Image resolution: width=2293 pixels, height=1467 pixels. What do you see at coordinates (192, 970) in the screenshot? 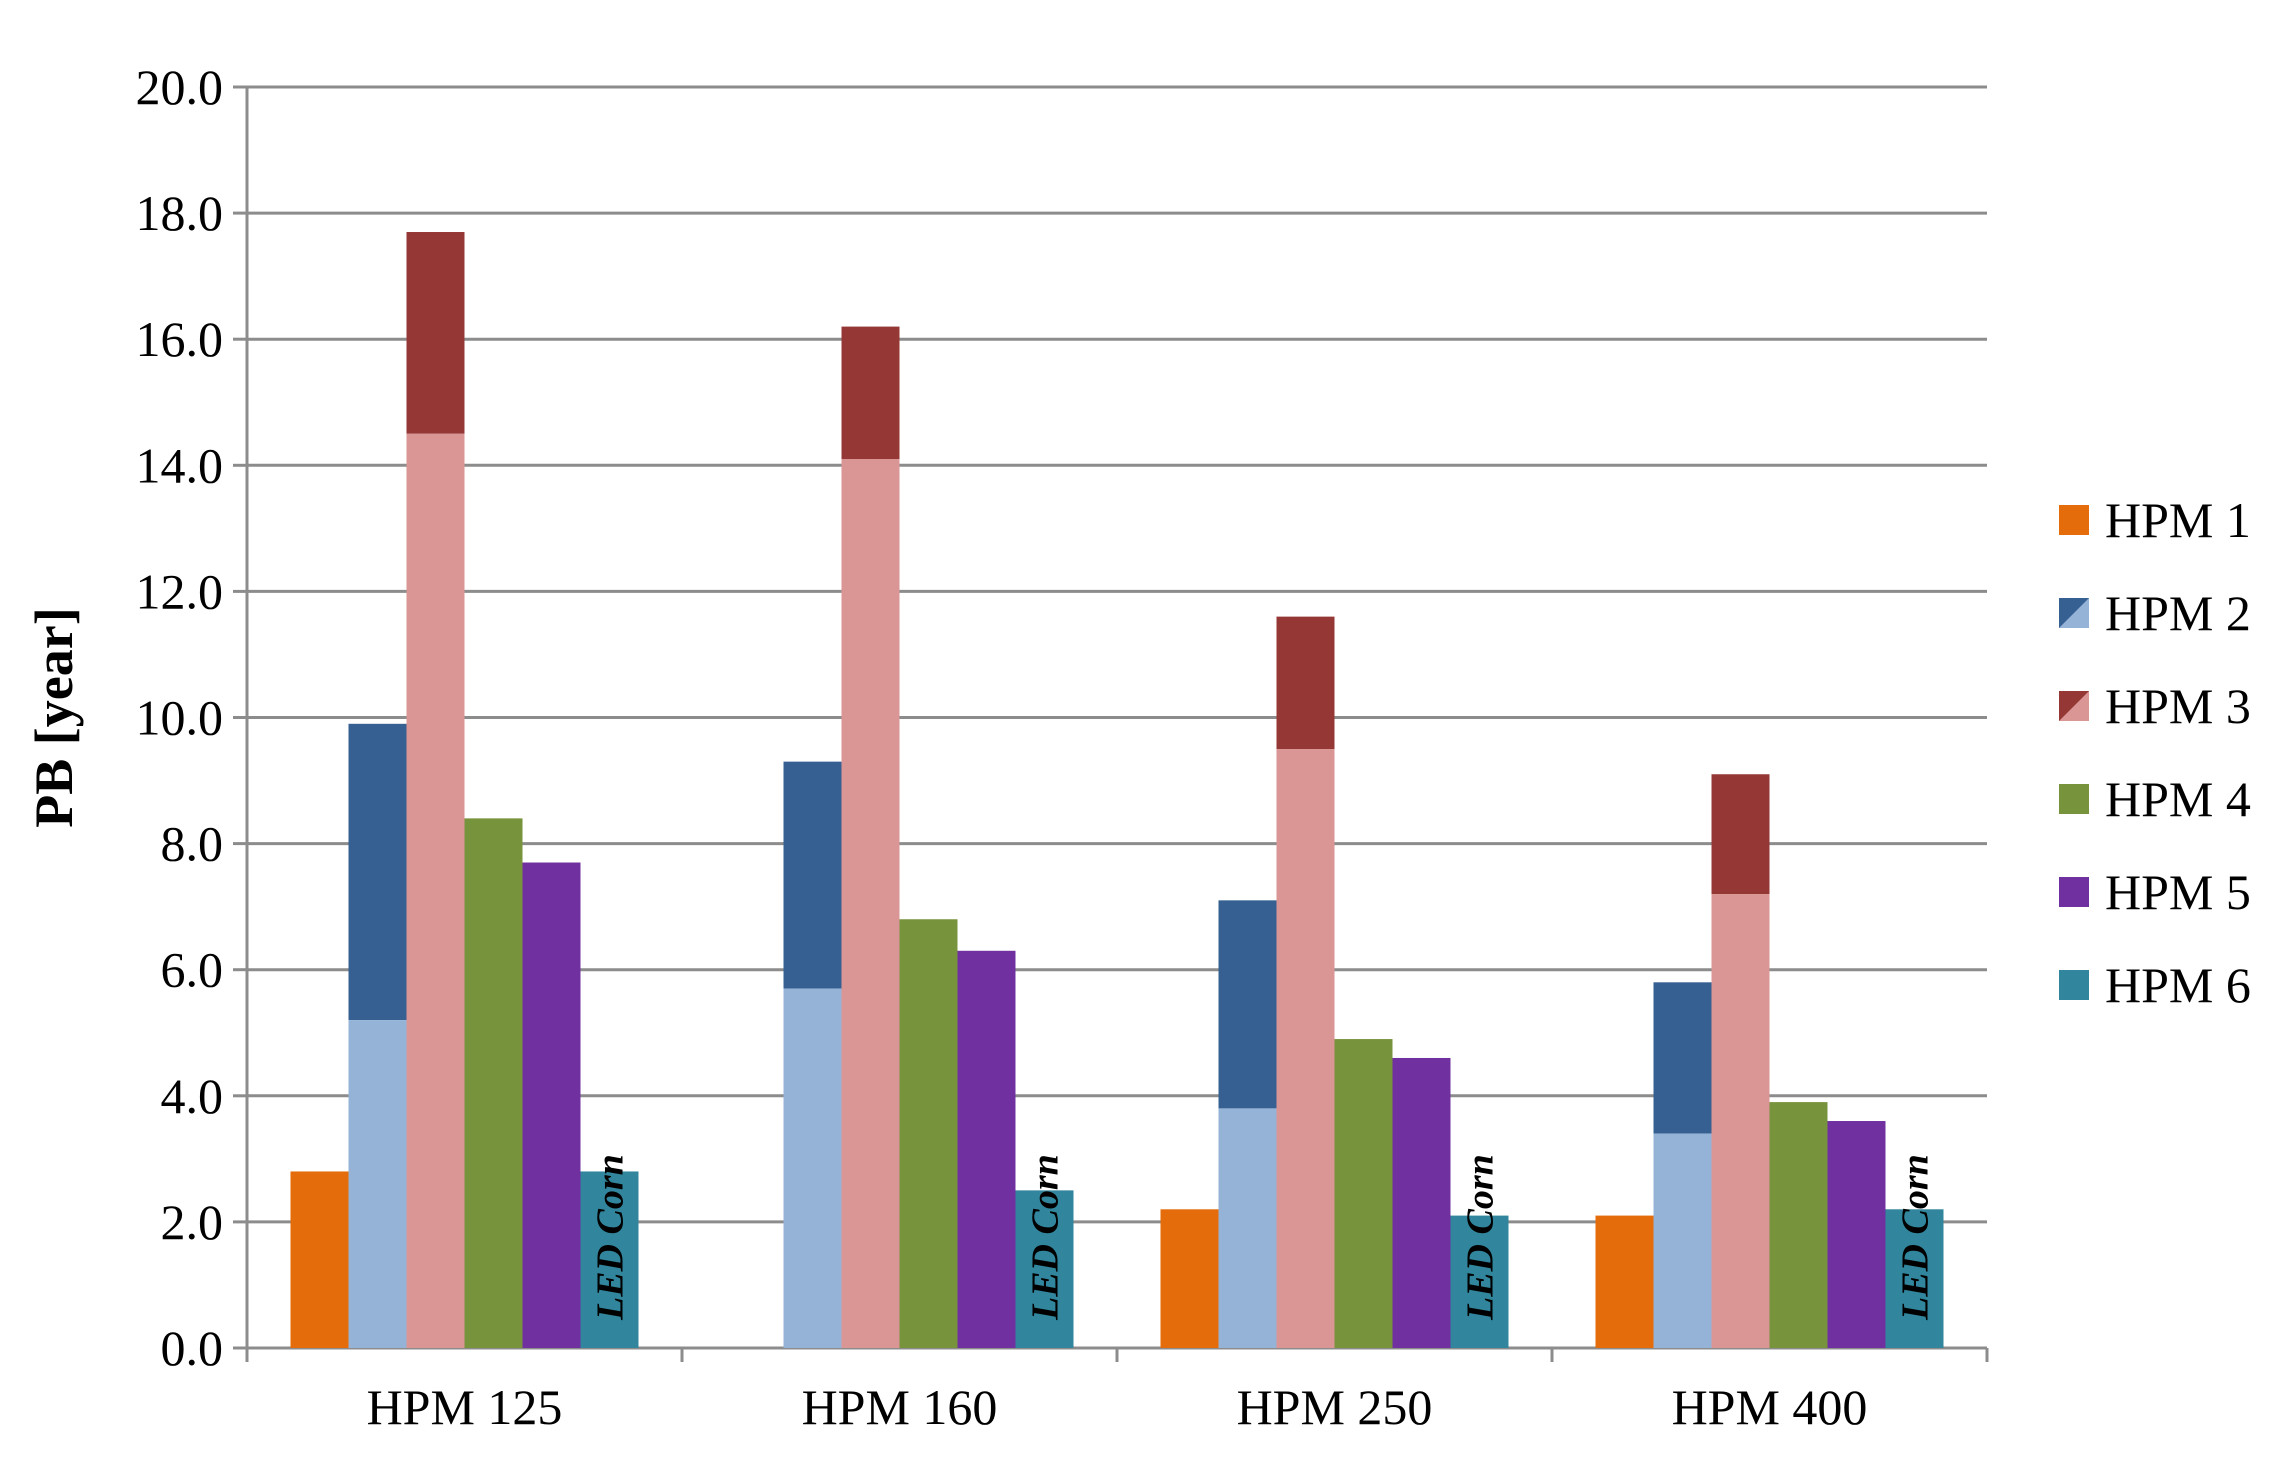
I see `y-tick-label-3: 6.0` at bounding box center [192, 970].